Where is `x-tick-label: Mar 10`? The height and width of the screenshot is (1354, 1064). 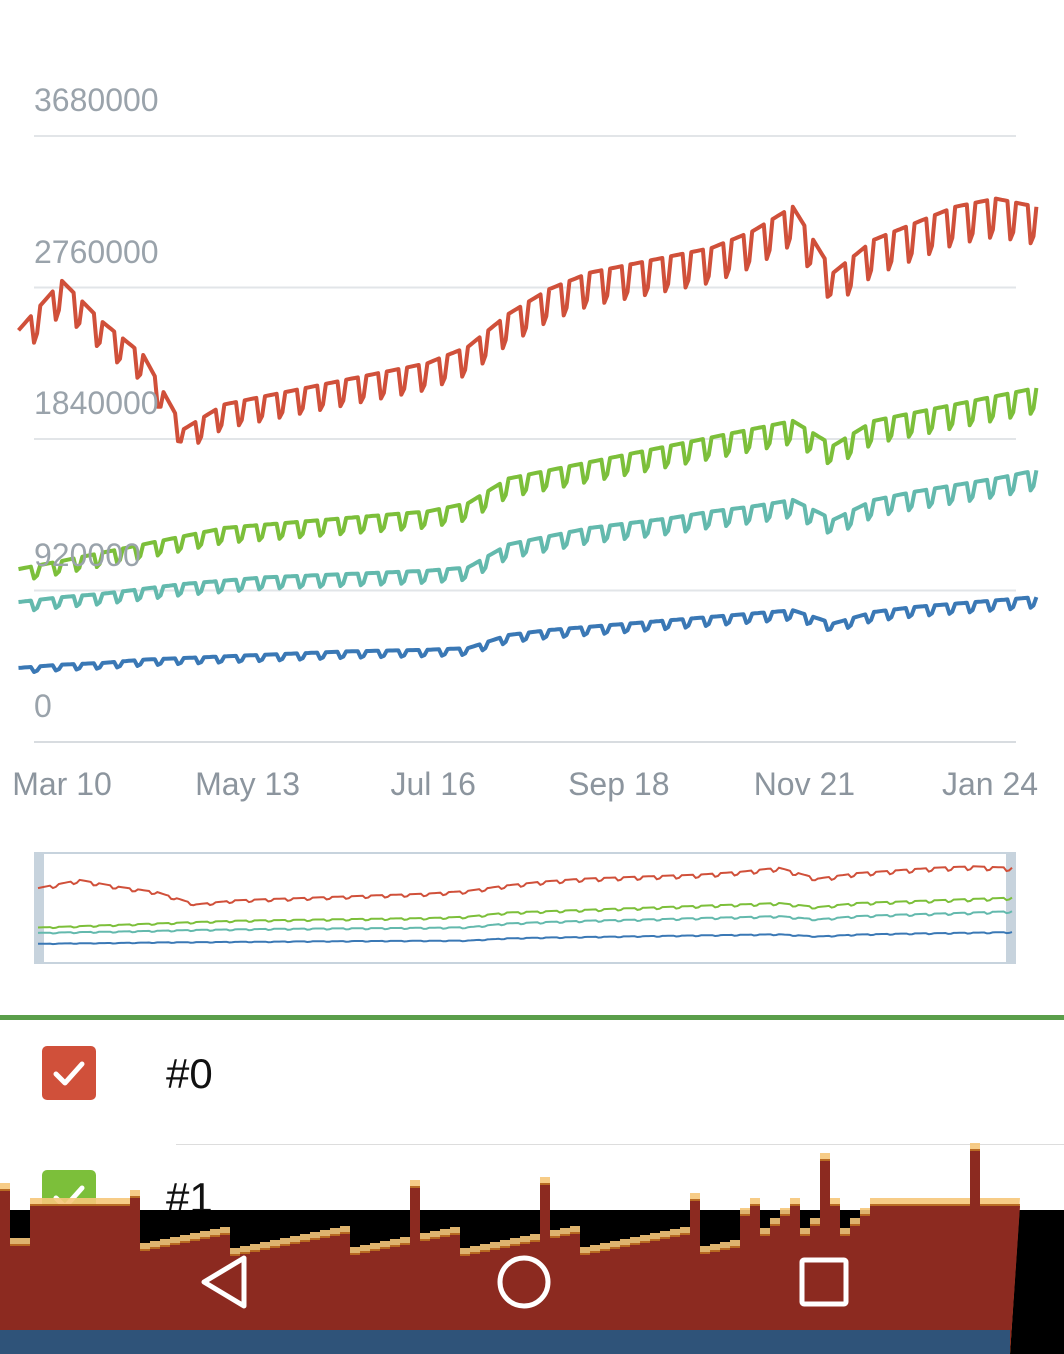 x-tick-label: Mar 10 is located at coordinates (62, 784).